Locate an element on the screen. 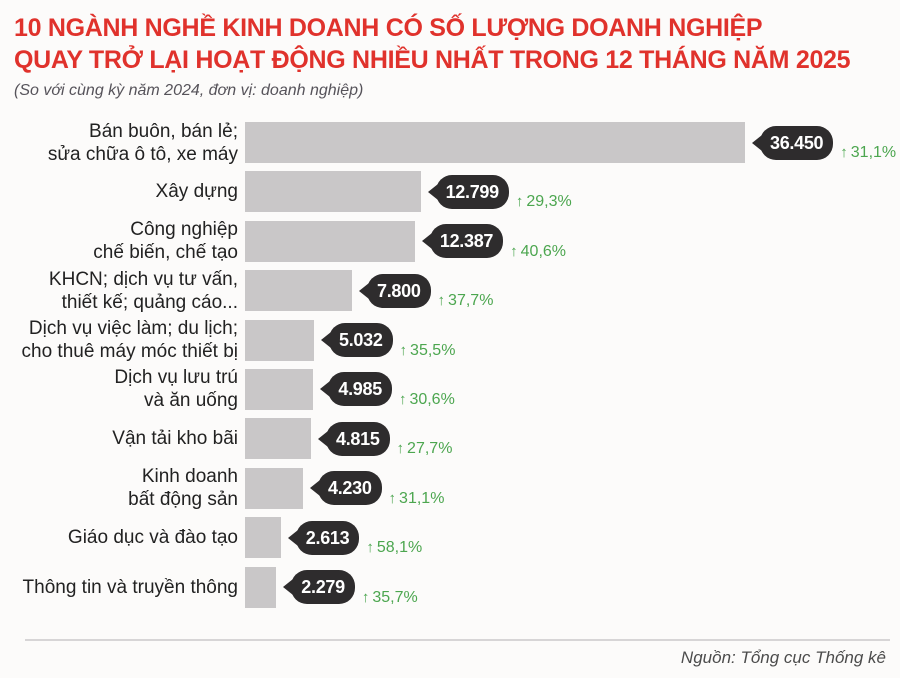 The height and width of the screenshot is (678, 900). chart-row: Kinh doanh bất động sản 4.230 ↑ 31,1% is located at coordinates (450, 488).